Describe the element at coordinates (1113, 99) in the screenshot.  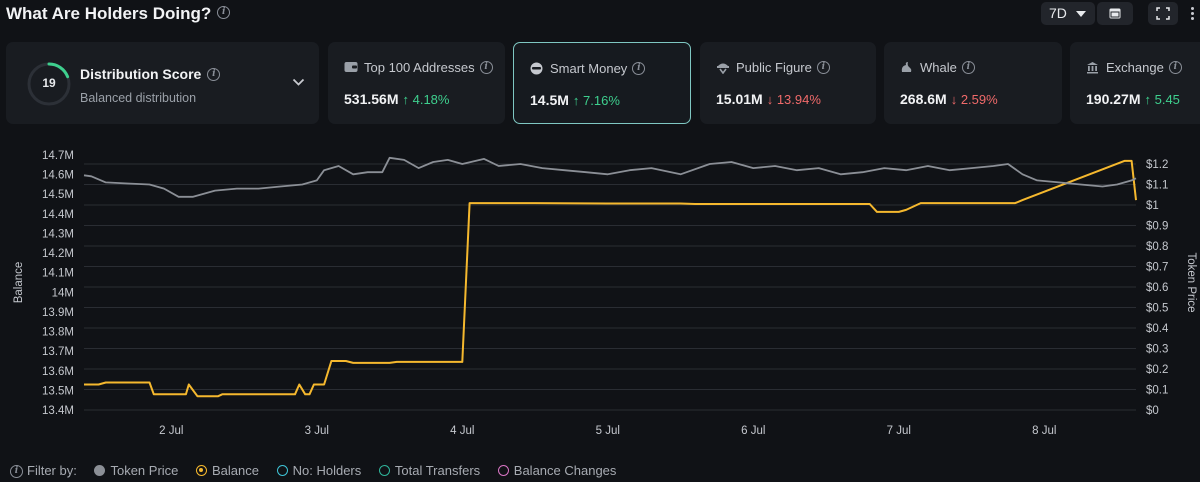
I see `card-value-text: 190.27M` at that location.